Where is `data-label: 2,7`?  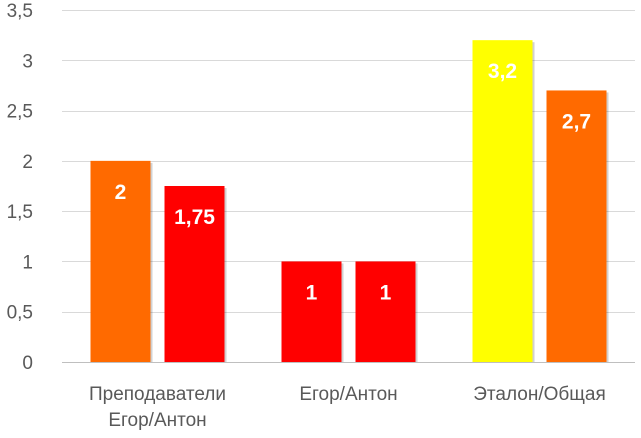 data-label: 2,7 is located at coordinates (576, 121).